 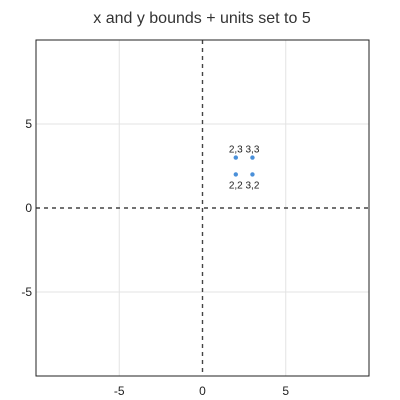 What do you see at coordinates (28, 124) in the screenshot?
I see `y-tick-label: 5` at bounding box center [28, 124].